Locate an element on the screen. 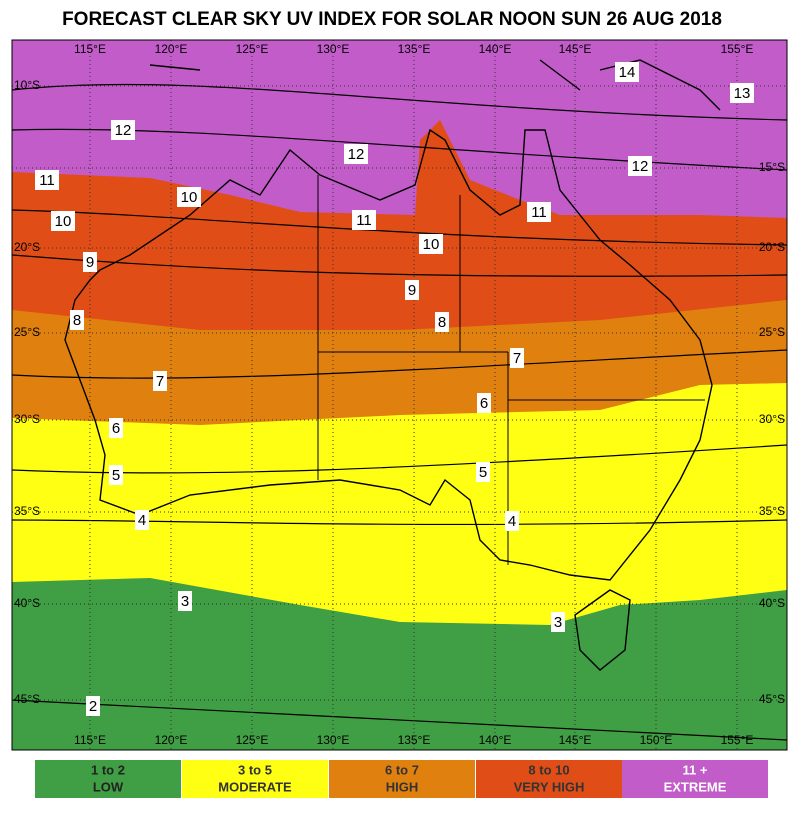  legend-range: 1 to 2 is located at coordinates (108, 769).